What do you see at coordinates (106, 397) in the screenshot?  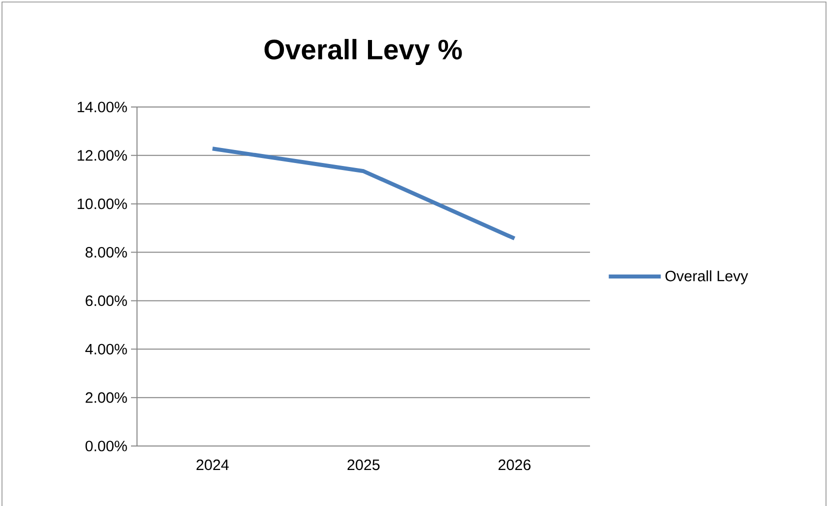 I see `y-tick-label: 2.00%` at bounding box center [106, 397].